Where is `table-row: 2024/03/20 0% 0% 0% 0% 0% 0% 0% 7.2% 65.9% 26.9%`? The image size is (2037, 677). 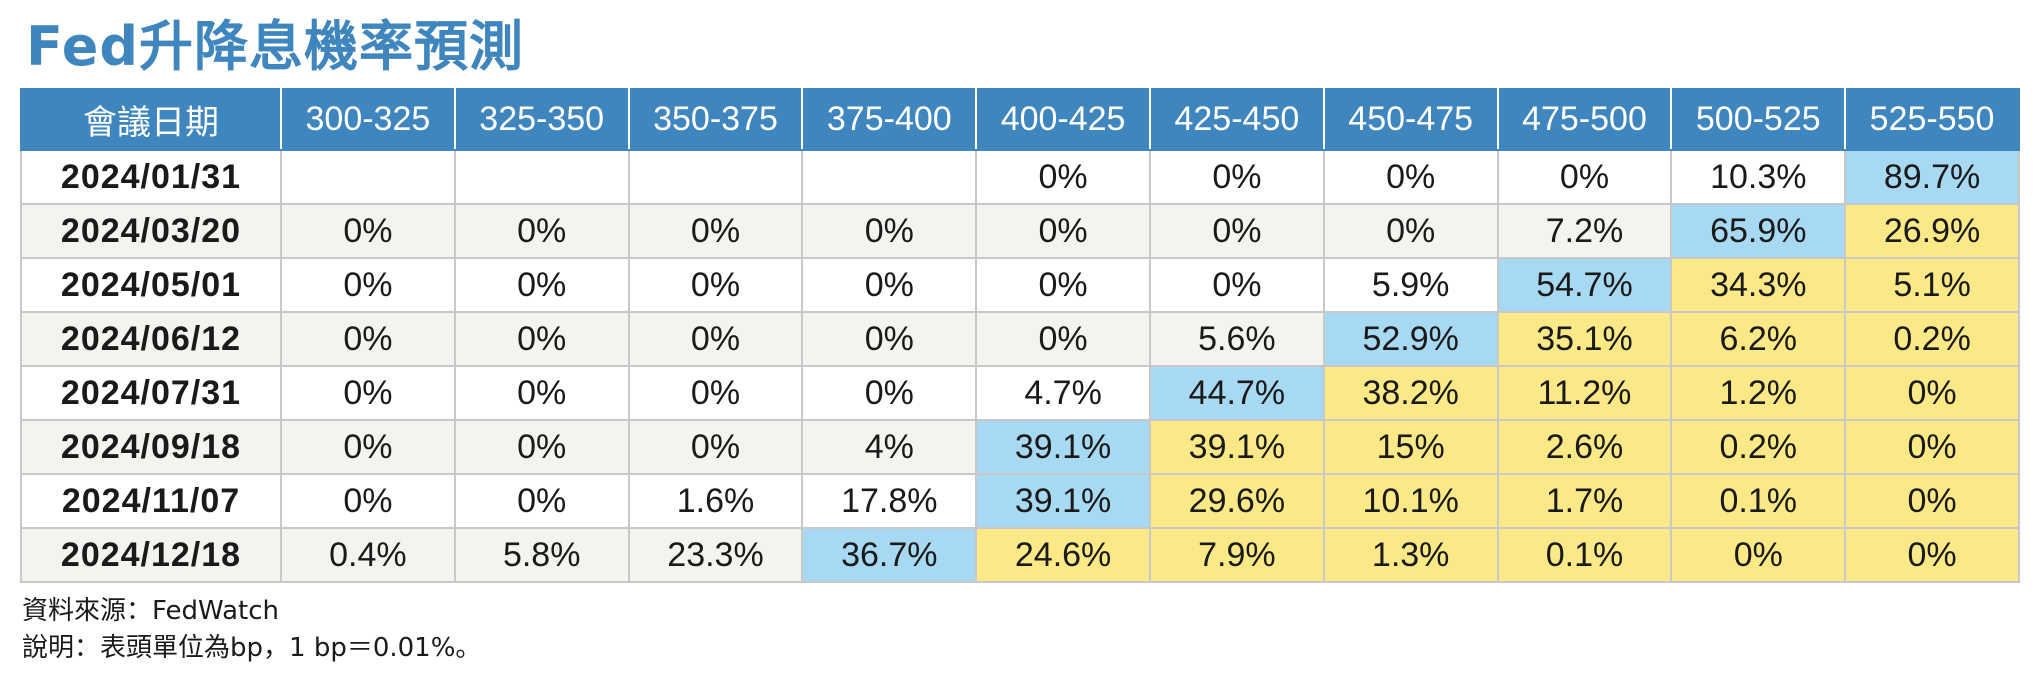
table-row: 2024/03/20 0% 0% 0% 0% 0% 0% 0% 7.2% 65.9% 26.9% is located at coordinates (1020, 231).